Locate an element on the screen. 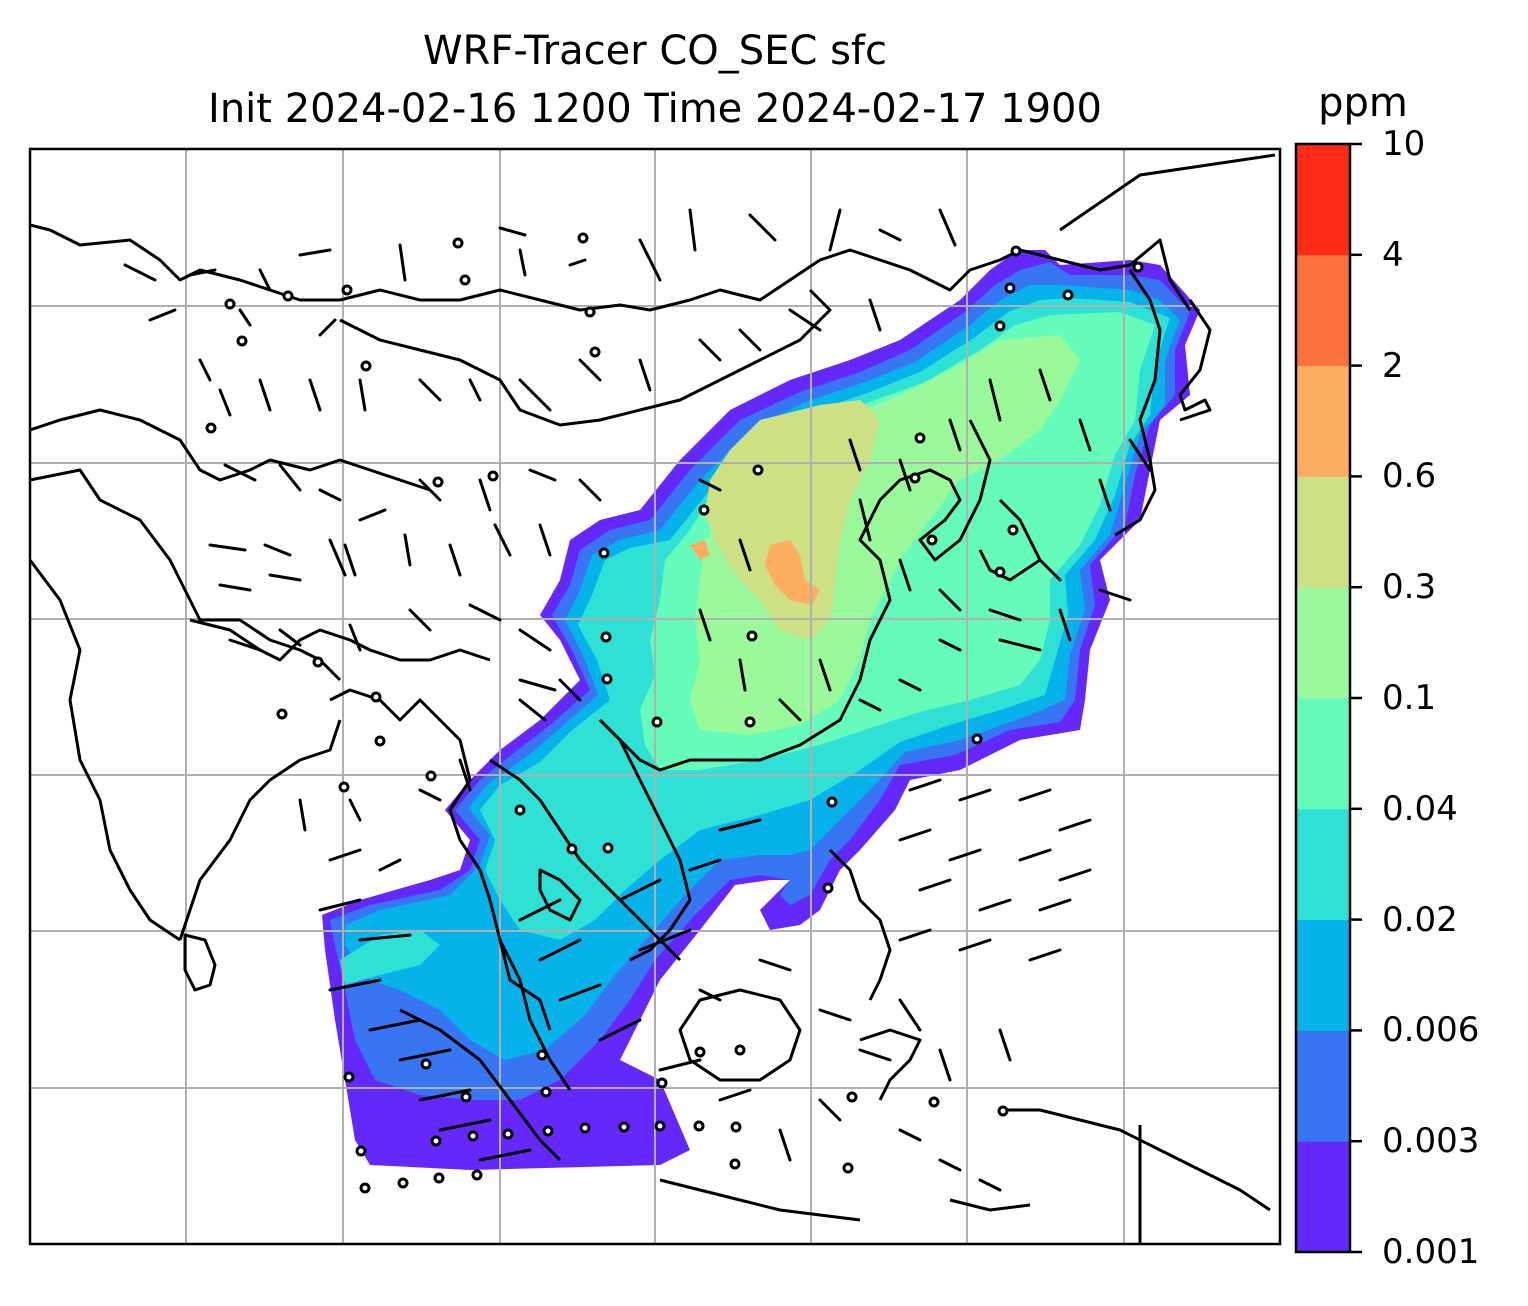  colorbar is located at coordinates (1328, 698).